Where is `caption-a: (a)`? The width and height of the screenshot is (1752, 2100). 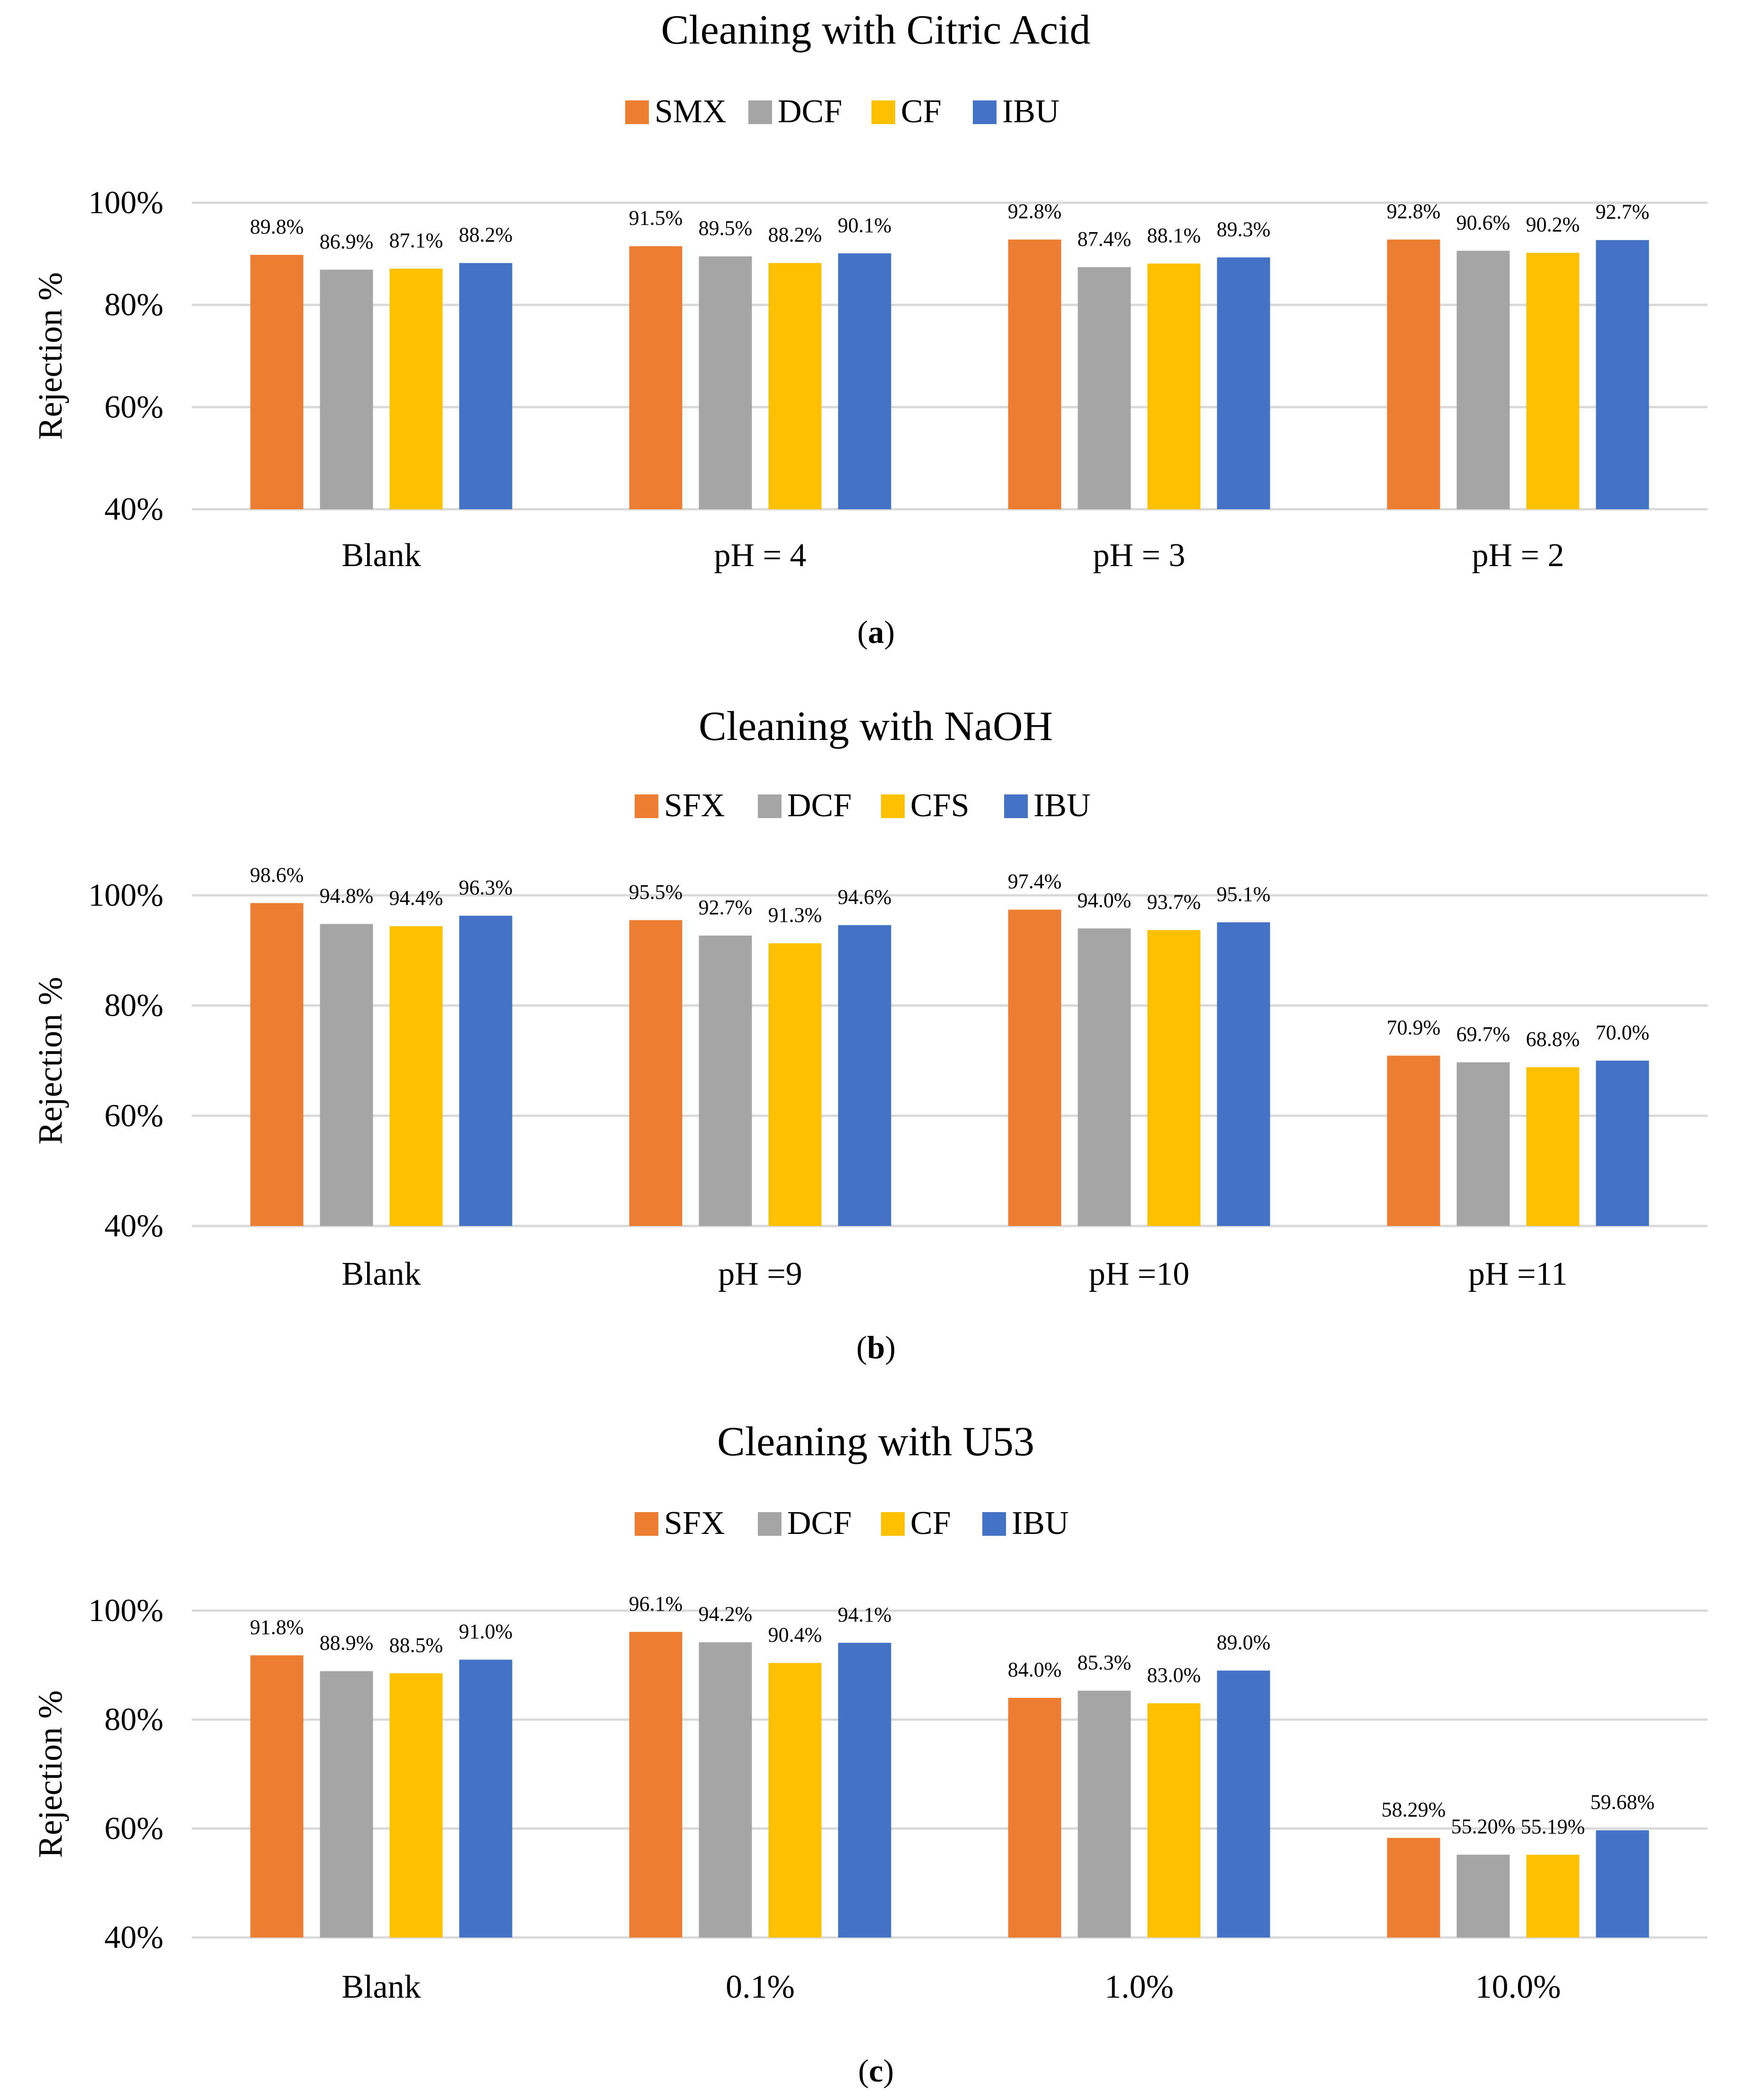
caption-a: (a) is located at coordinates (876, 632).